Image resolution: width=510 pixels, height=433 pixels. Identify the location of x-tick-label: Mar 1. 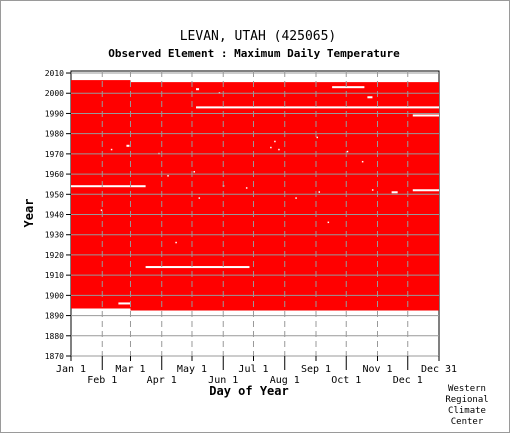
(130, 369).